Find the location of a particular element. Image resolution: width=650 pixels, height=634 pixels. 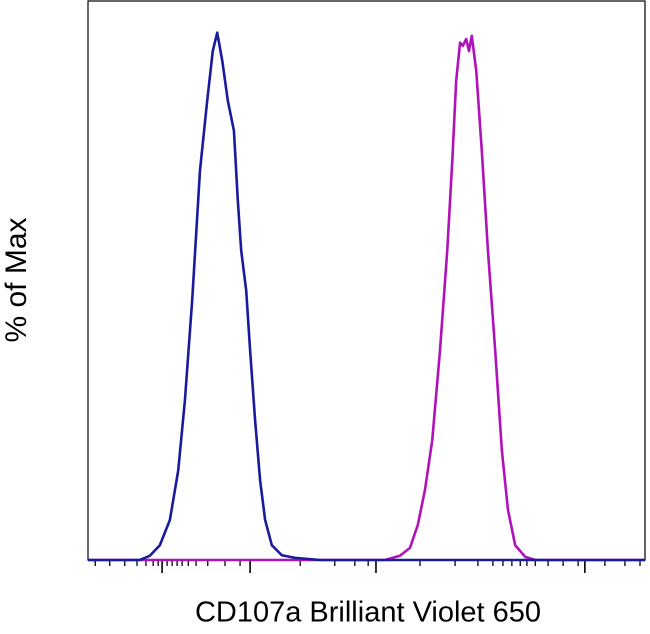

x-axis-label: CD107a Brilliant Violet 650 is located at coordinates (368, 613).